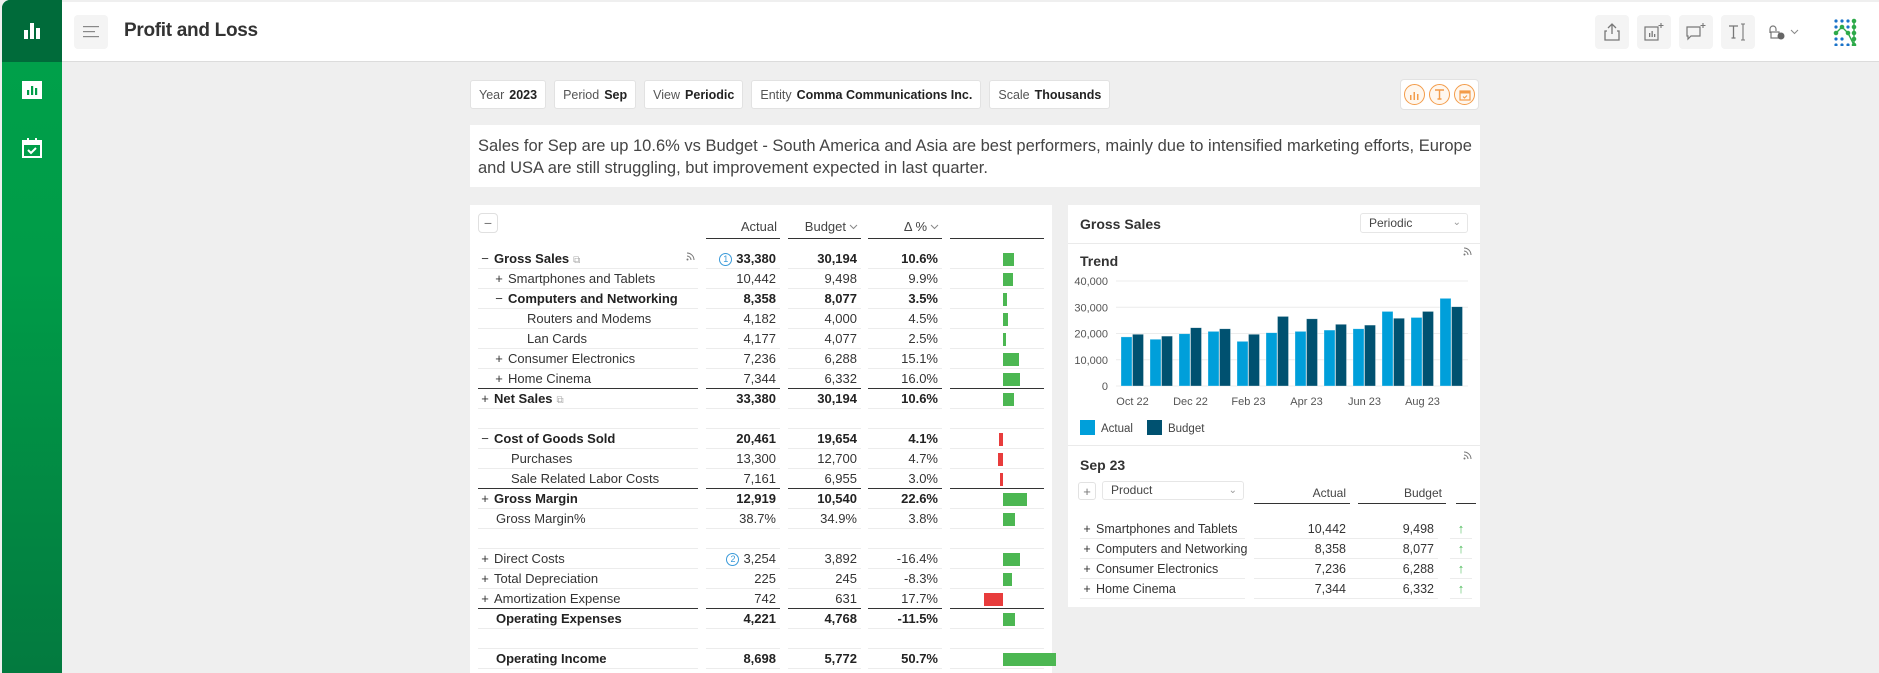  What do you see at coordinates (1394, 549) in the screenshot?
I see `budget-value: 8,077` at bounding box center [1394, 549].